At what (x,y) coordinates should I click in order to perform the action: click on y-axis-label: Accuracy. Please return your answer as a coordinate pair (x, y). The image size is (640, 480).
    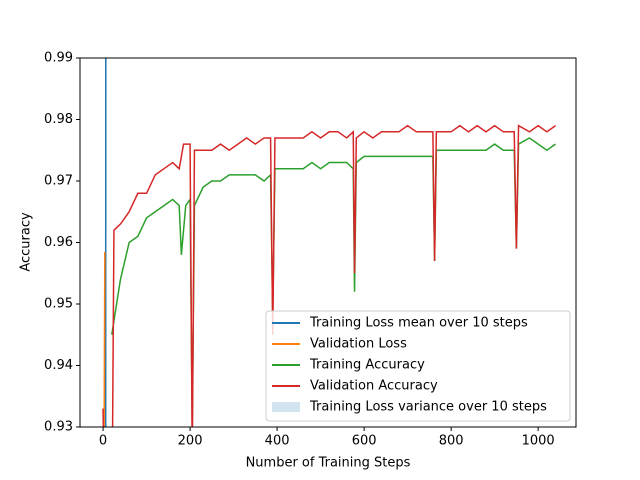
    Looking at the image, I should click on (26, 242).